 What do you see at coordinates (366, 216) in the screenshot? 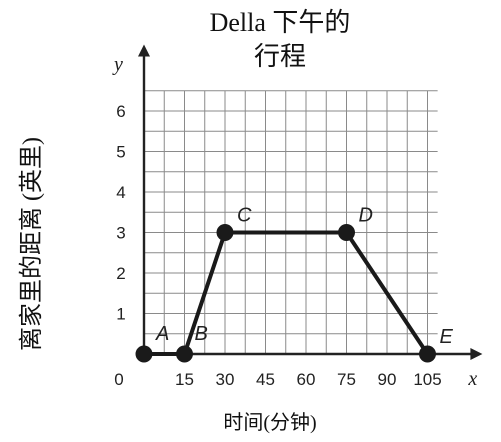
I see `point-d-label: D` at bounding box center [366, 216].